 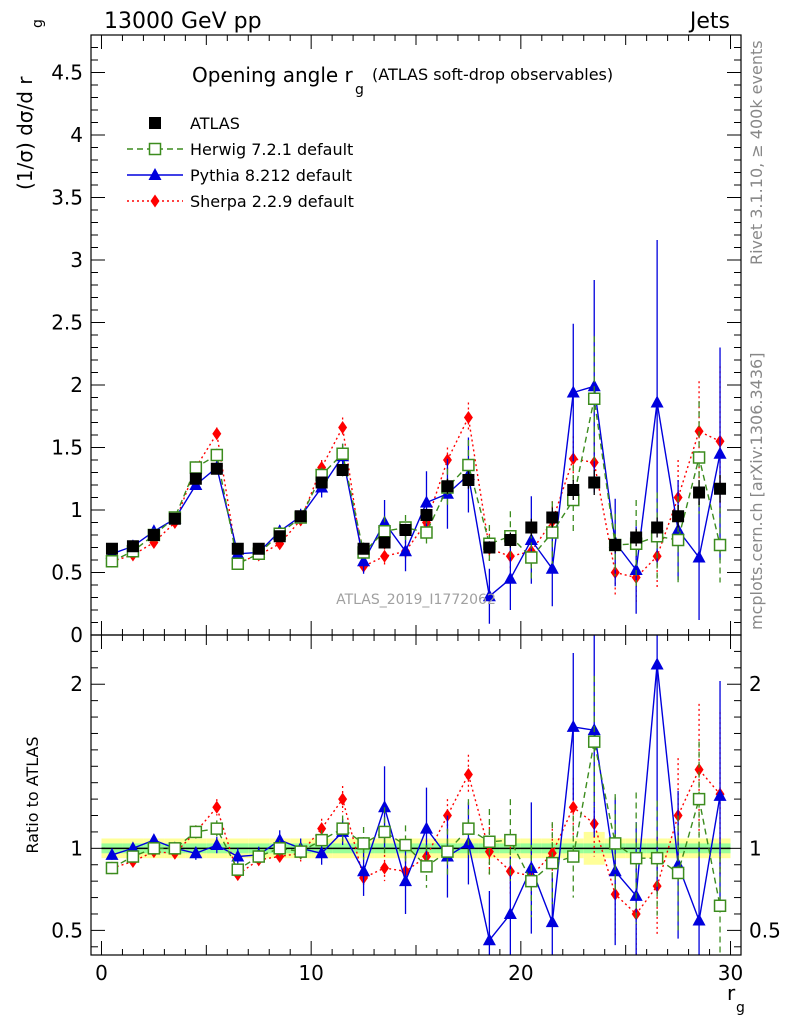 What do you see at coordinates (76, 260) in the screenshot?
I see `main-y-tick-label: 3` at bounding box center [76, 260].